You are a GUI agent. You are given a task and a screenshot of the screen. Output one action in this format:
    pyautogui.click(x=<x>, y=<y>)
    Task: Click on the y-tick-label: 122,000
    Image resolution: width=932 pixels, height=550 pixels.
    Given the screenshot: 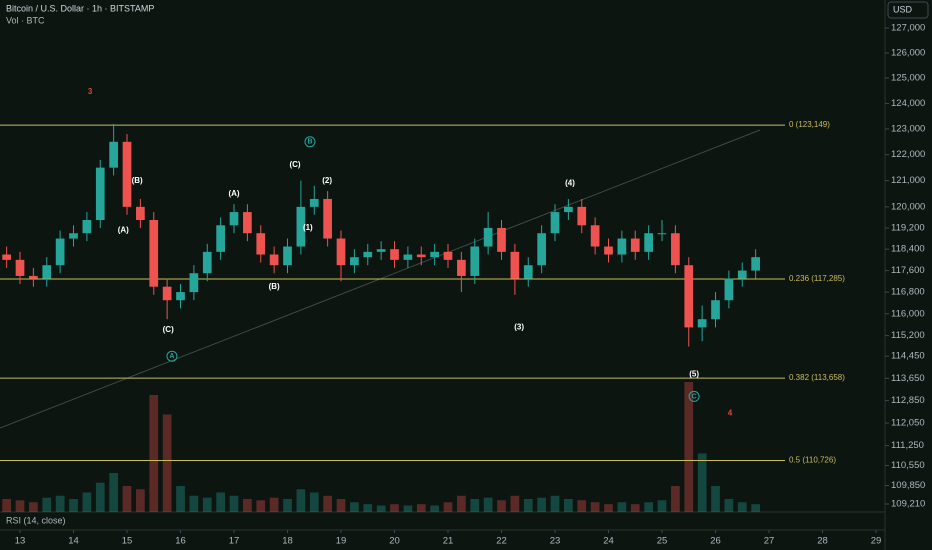 What is the action you would take?
    pyautogui.click(x=908, y=154)
    